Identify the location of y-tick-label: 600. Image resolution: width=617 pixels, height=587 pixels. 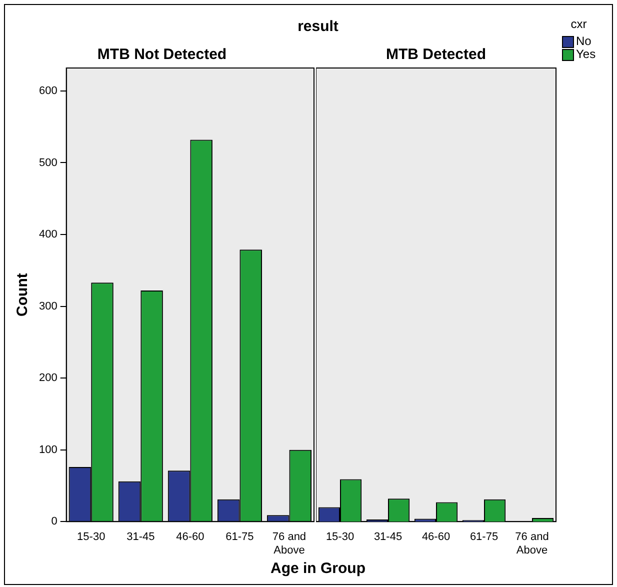
(48, 91).